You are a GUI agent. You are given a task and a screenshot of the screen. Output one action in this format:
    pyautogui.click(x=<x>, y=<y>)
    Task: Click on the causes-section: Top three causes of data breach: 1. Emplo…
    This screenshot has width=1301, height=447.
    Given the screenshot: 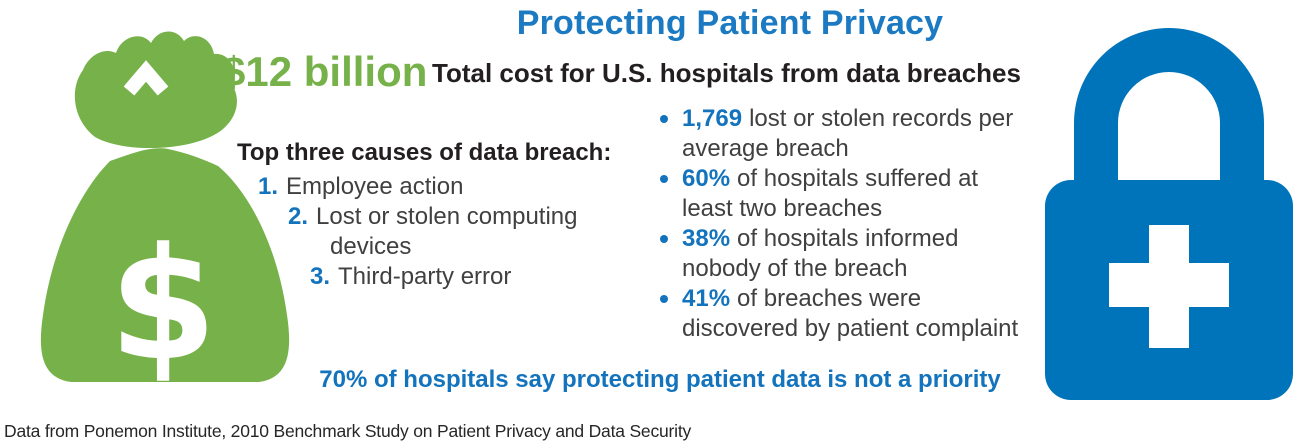 What is the action you would take?
    pyautogui.click(x=442, y=215)
    